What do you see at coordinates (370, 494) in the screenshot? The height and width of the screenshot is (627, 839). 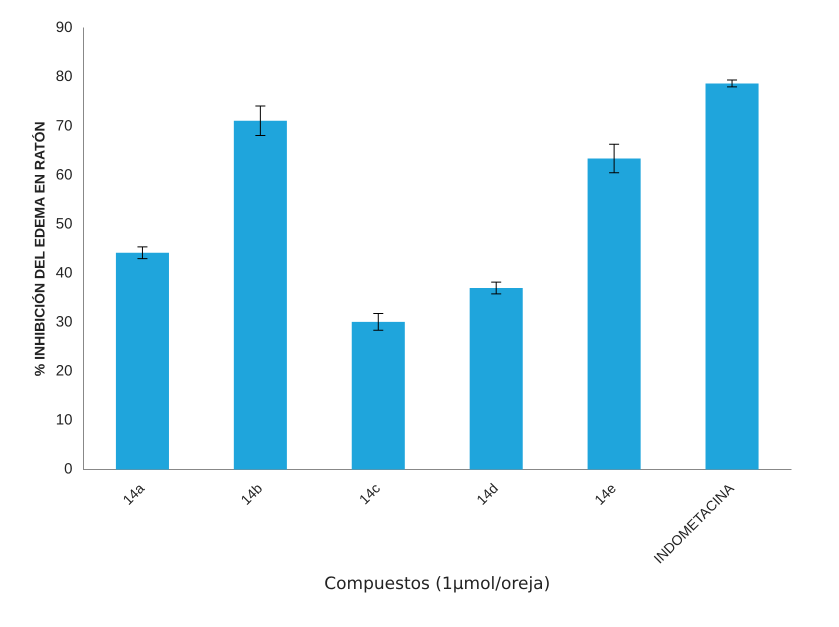 I see `x-tick-label: 14c` at bounding box center [370, 494].